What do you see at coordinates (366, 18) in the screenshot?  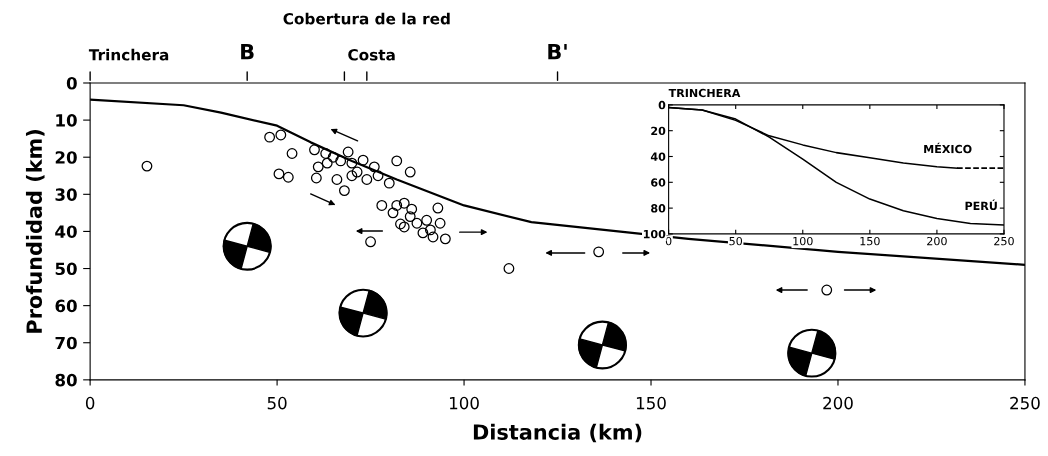 I see `text: Cobertura de la red` at bounding box center [366, 18].